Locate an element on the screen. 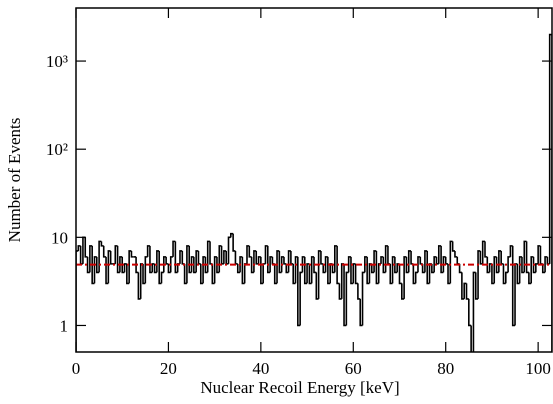 The image size is (553, 404). x-tick-label: 20 is located at coordinates (168, 368).